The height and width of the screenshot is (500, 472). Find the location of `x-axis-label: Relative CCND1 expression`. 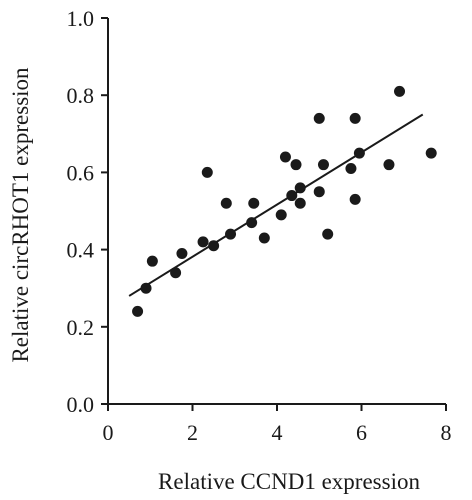

x-axis-label: Relative CCND1 expression is located at coordinates (289, 481).